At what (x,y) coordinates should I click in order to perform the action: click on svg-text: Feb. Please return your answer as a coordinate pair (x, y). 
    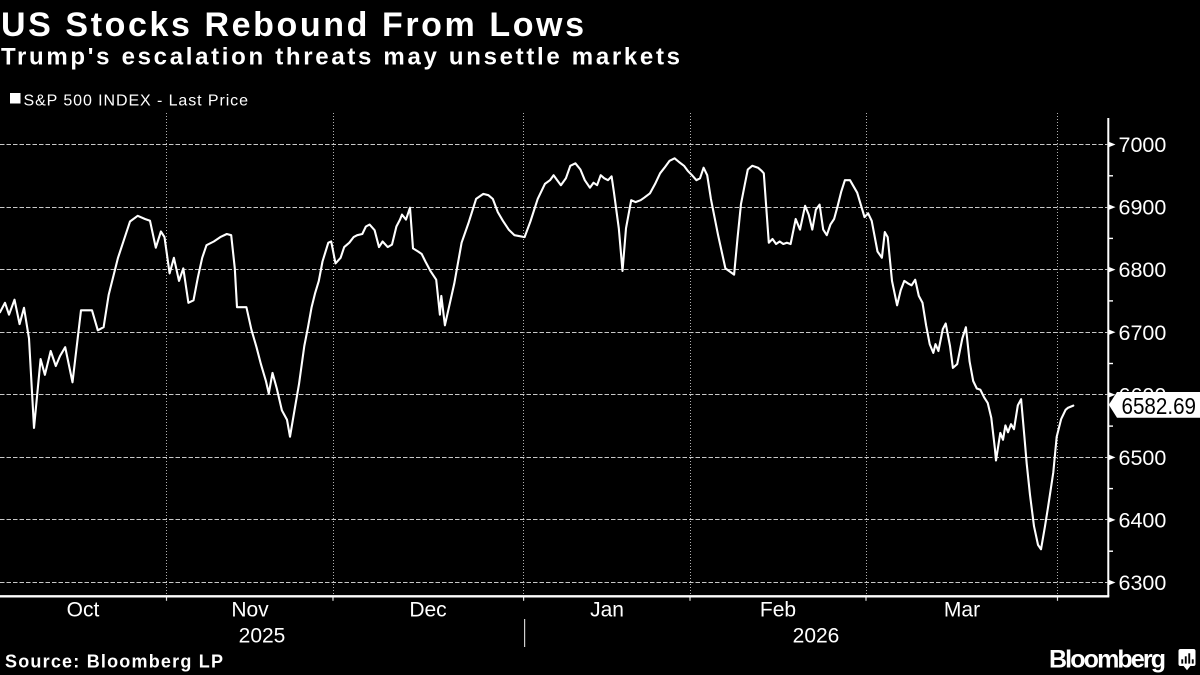
    Looking at the image, I should click on (778, 610).